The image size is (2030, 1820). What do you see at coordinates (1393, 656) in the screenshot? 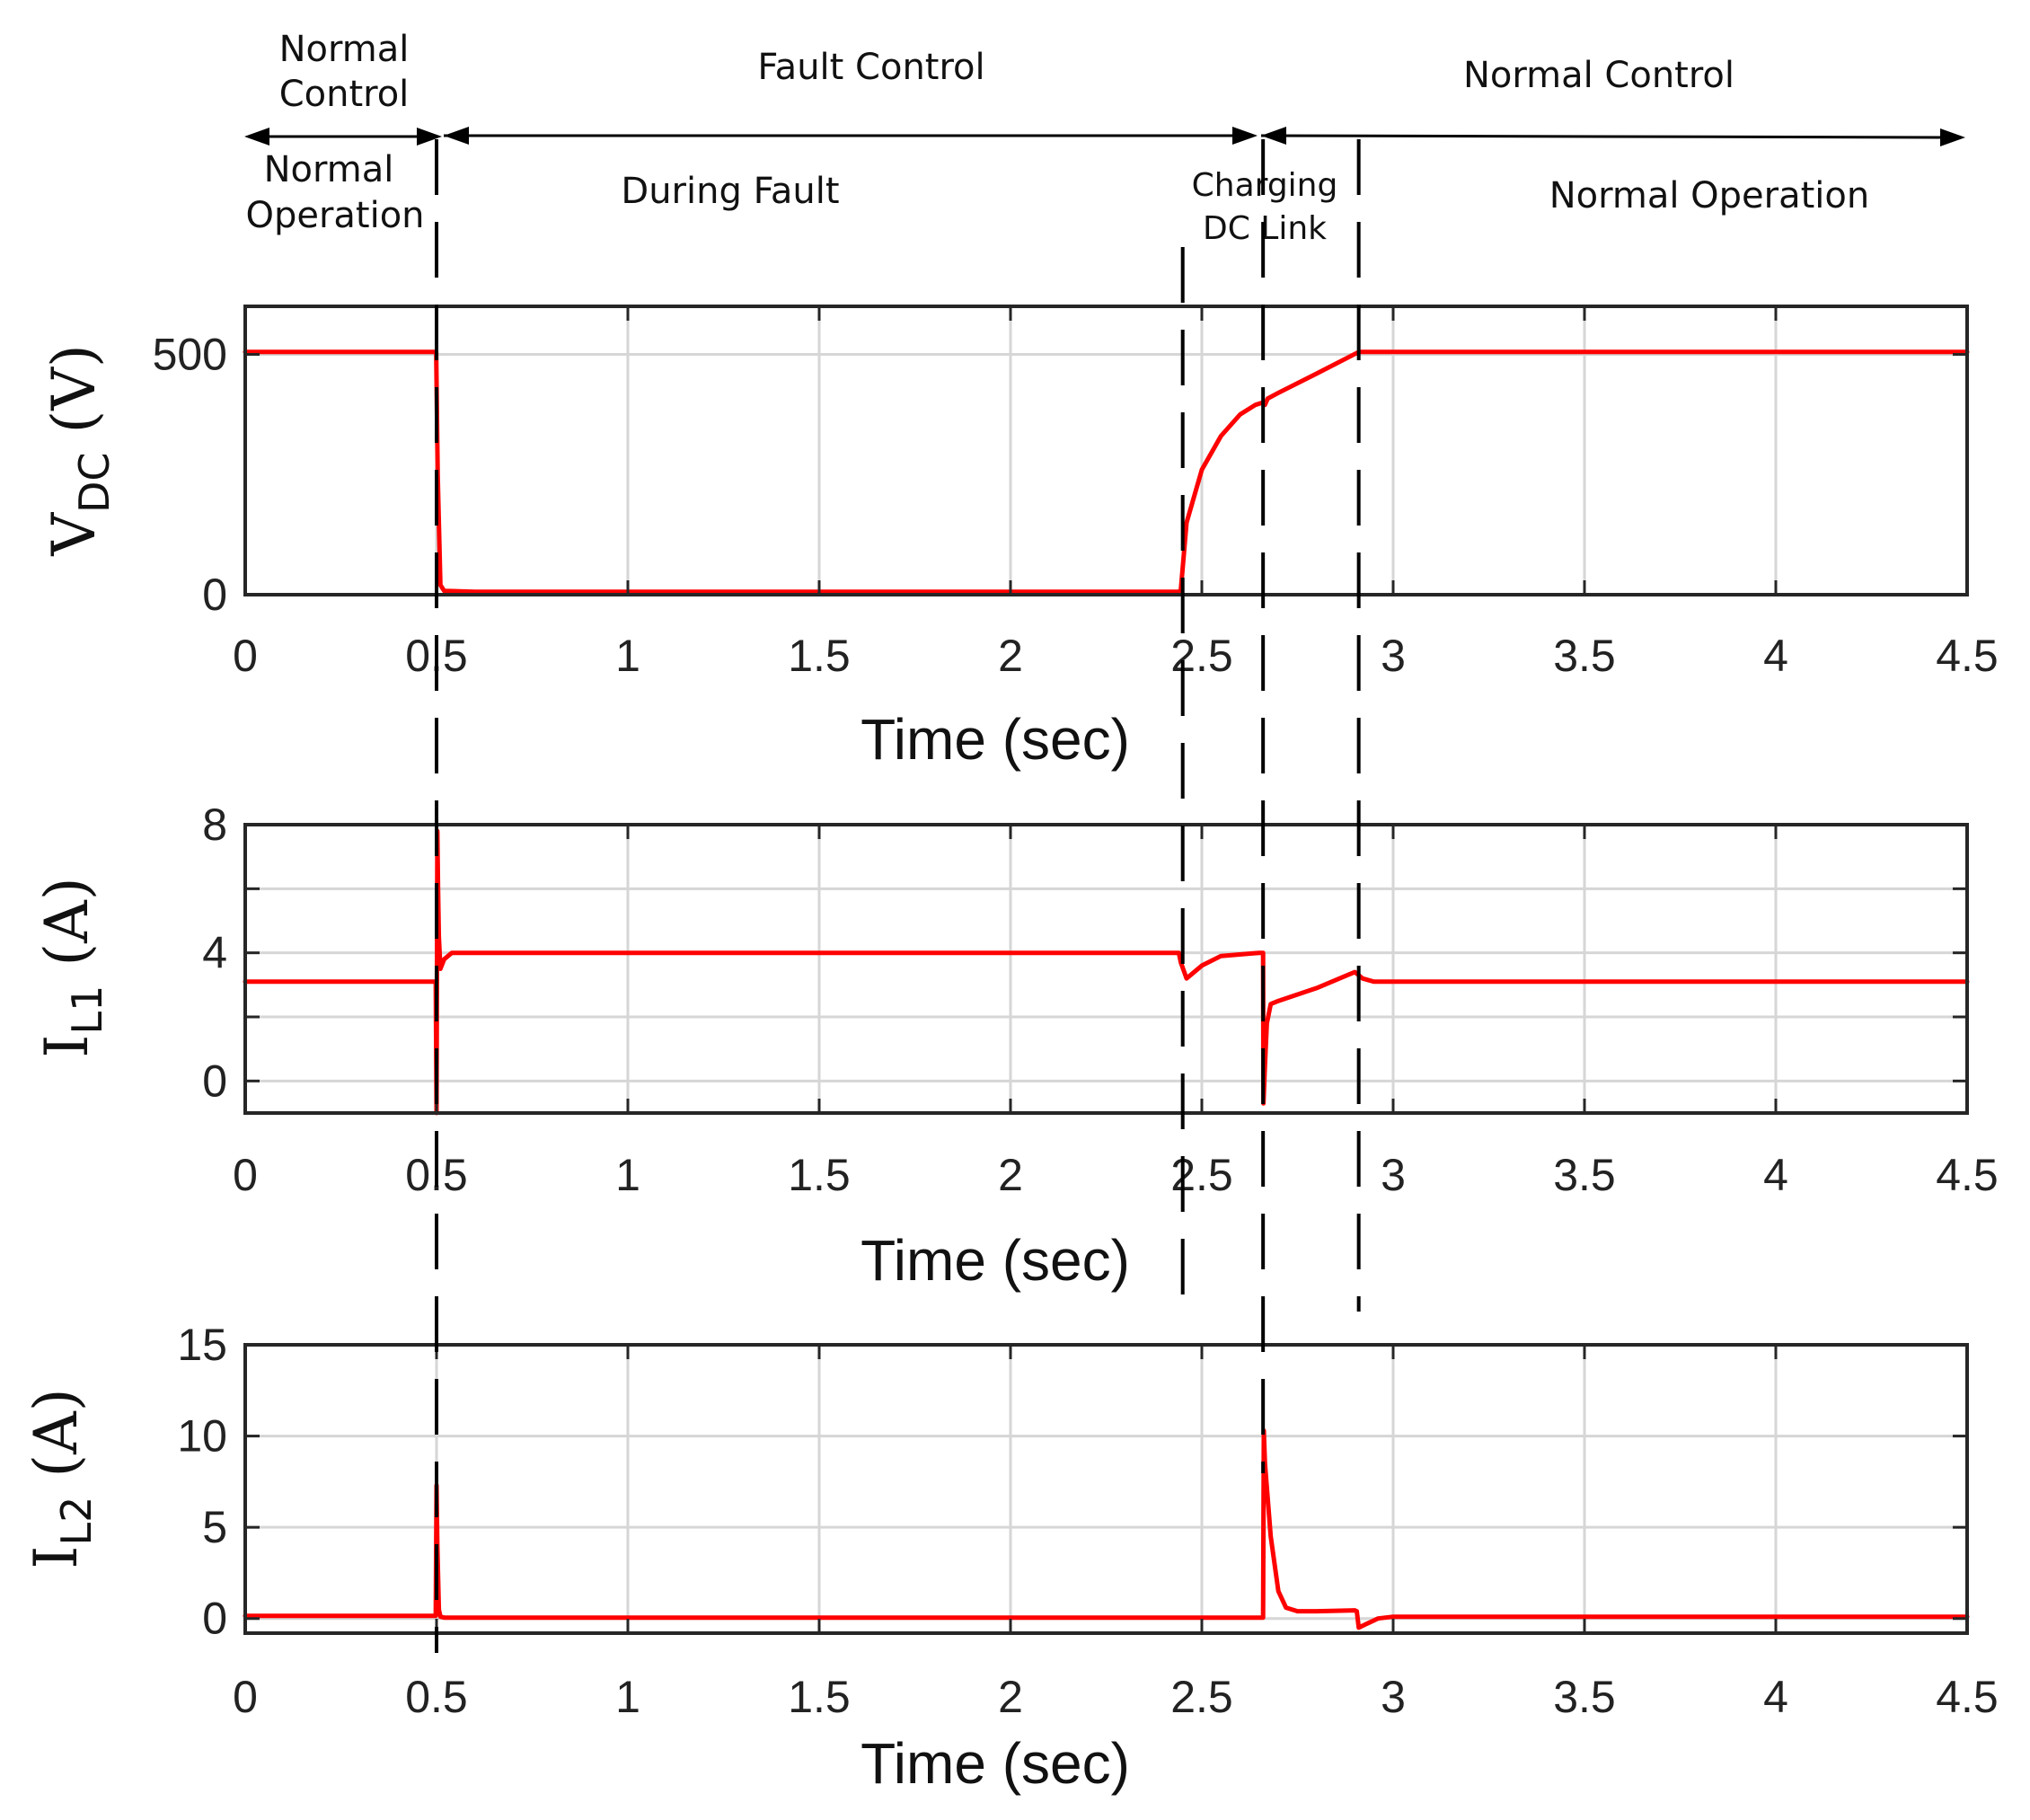
I see `xtick-label-vdc: 3` at bounding box center [1393, 656].